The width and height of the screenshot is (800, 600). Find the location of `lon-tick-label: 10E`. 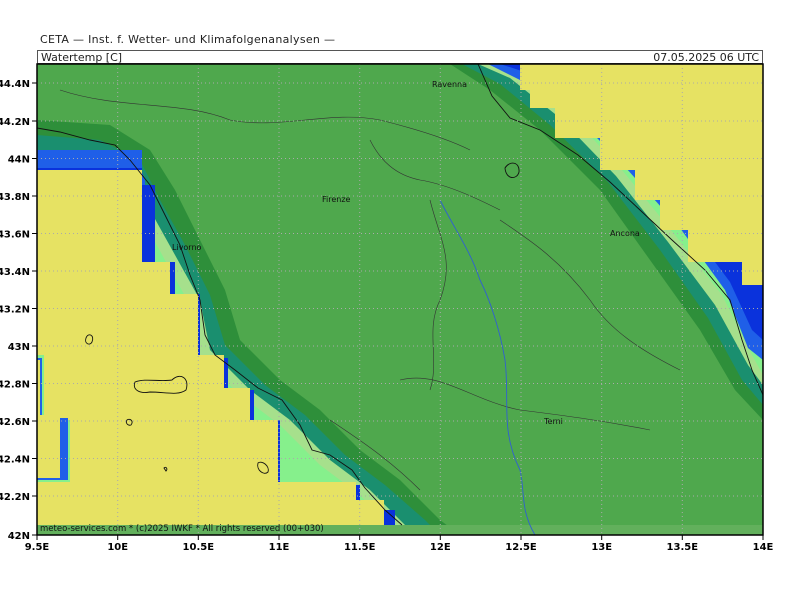

lon-tick-label: 10E is located at coordinates (117, 547).